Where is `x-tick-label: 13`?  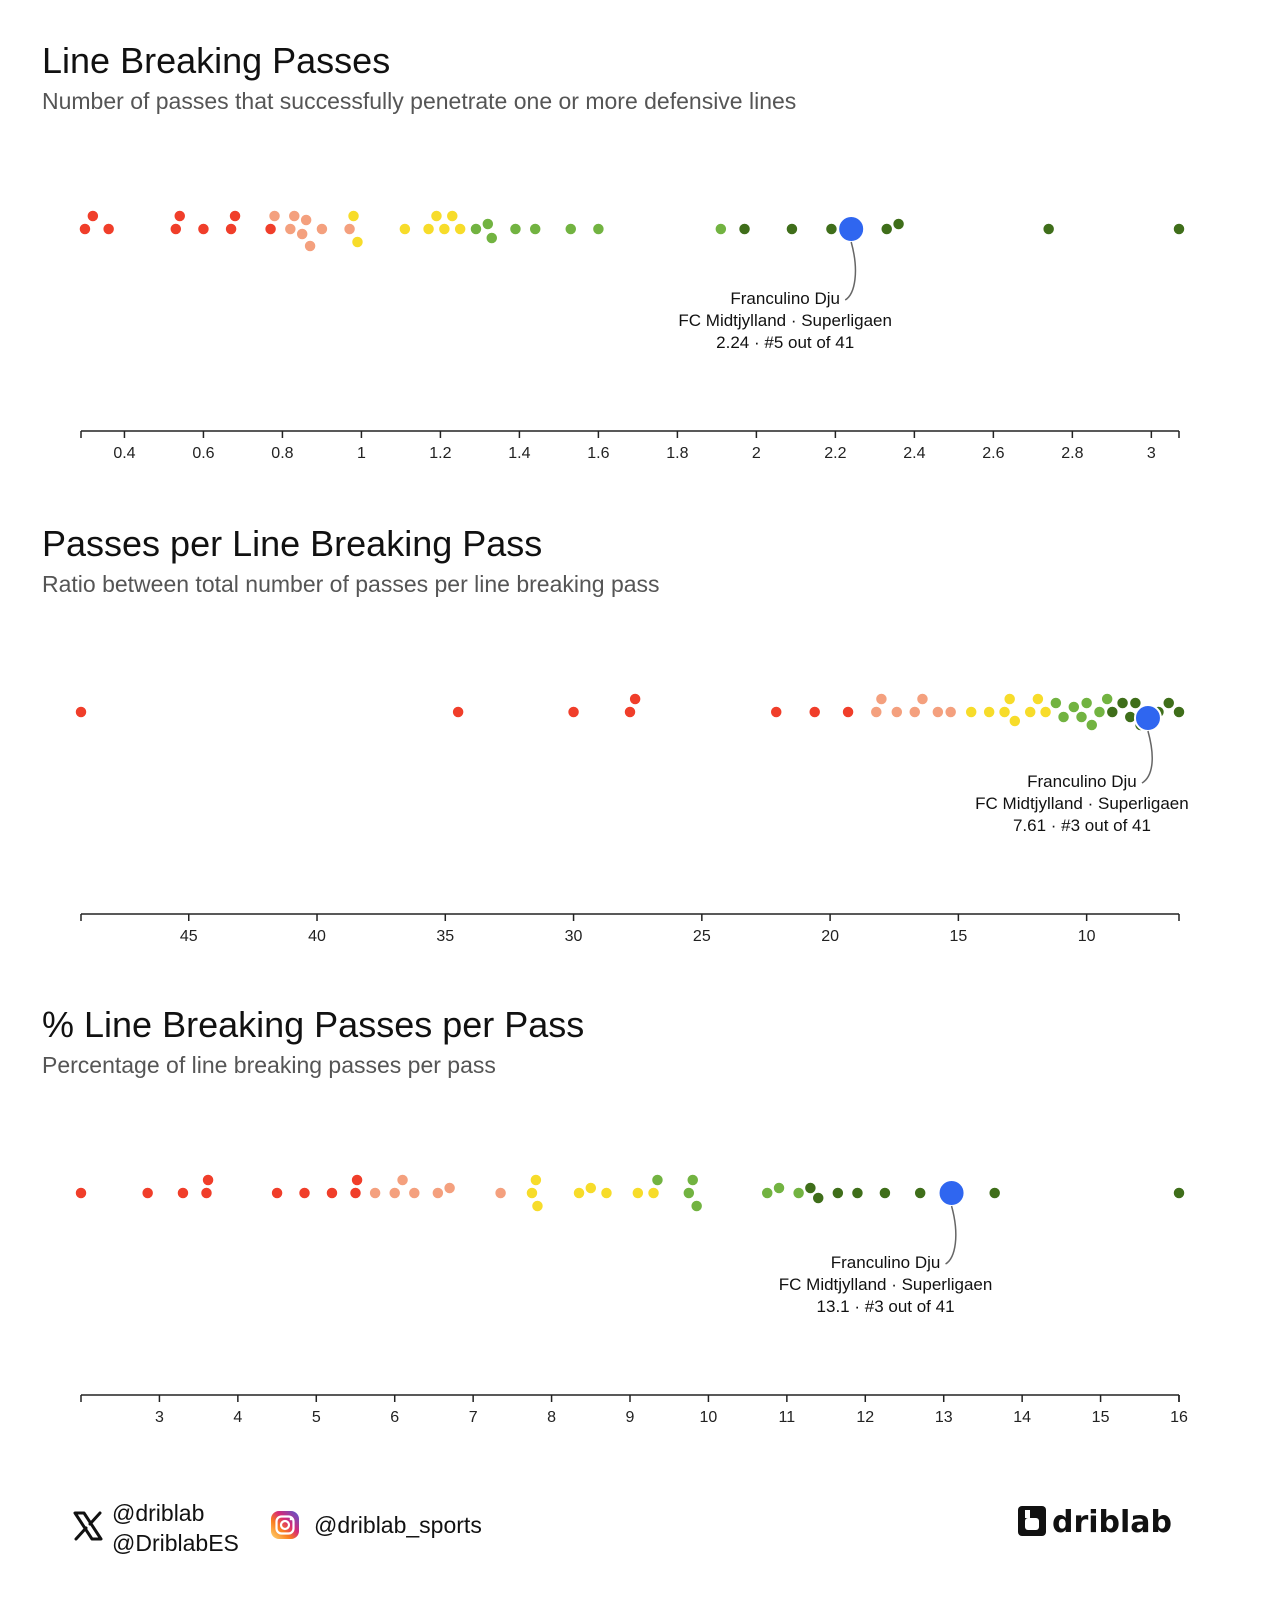 x-tick-label: 13 is located at coordinates (944, 1417).